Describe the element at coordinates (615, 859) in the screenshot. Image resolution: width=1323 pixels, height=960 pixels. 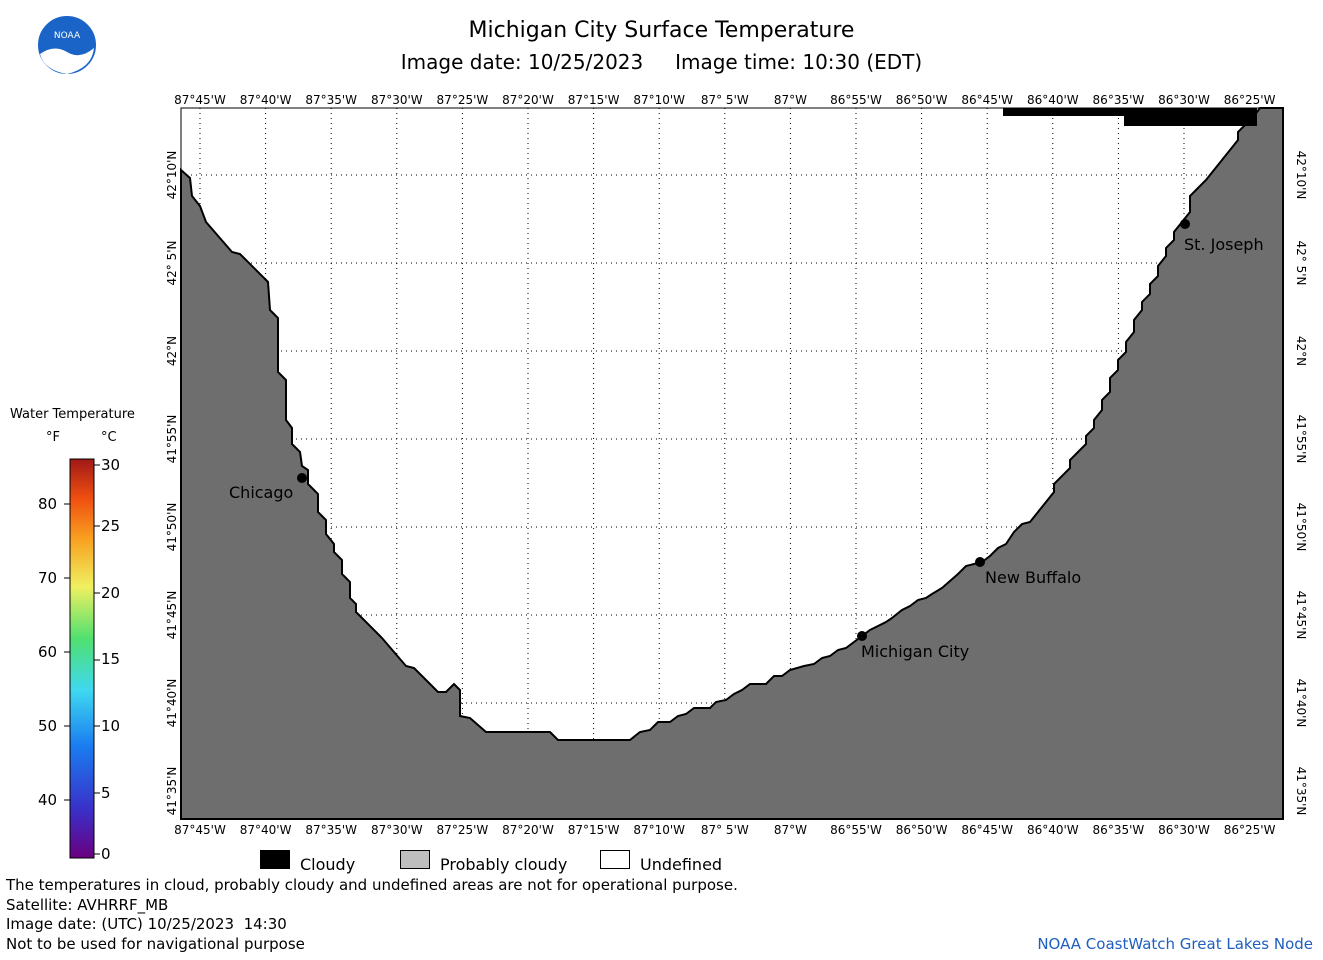
I see `legend-undefined-swatch` at that location.